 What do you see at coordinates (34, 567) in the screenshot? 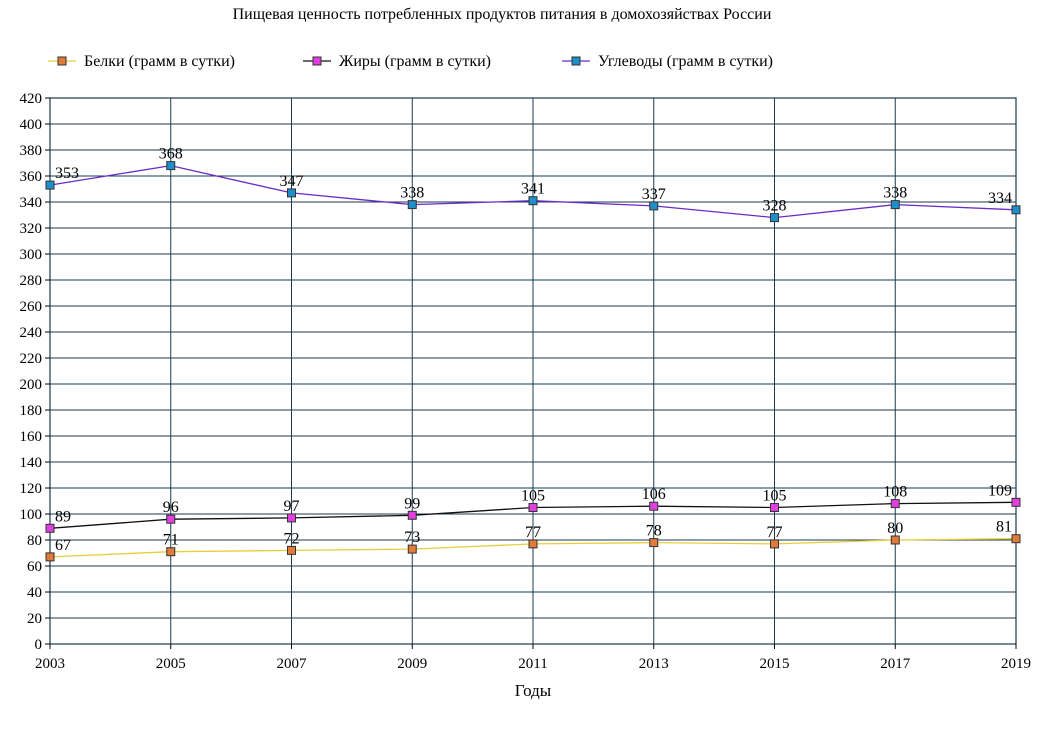
I see `y-tick-label: 60` at bounding box center [34, 567].